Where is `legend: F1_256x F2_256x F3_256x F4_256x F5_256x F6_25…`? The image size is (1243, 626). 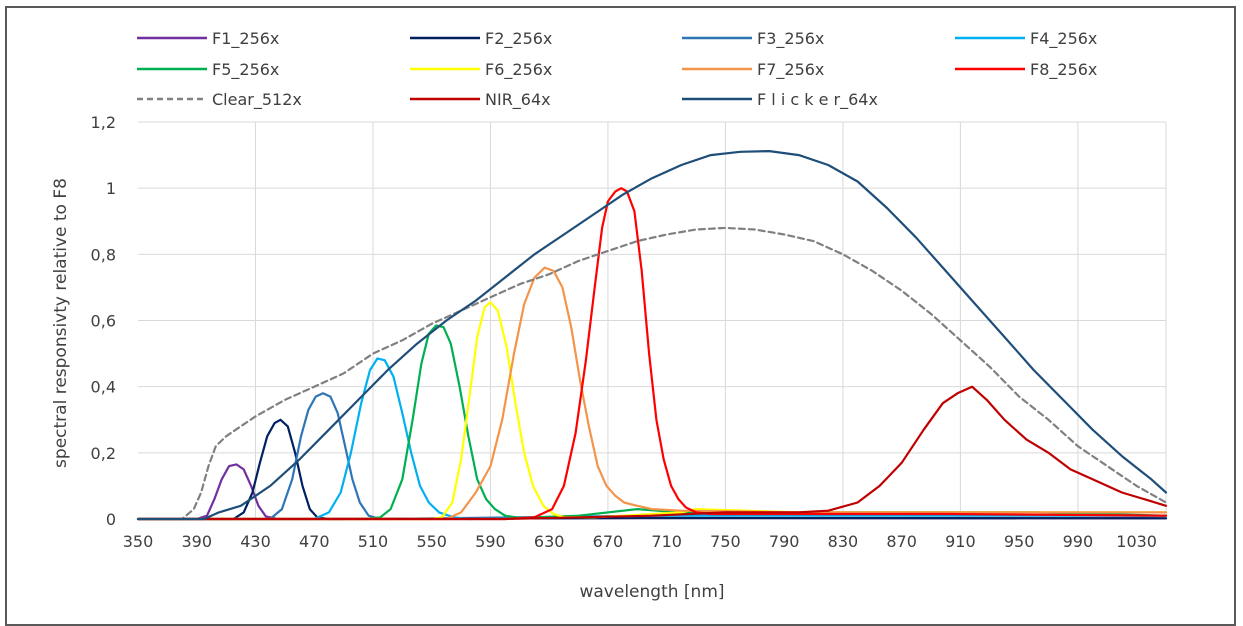 legend: F1_256x F2_256x F3_256x F4_256x F5_256x F6_25… is located at coordinates (617, 69).